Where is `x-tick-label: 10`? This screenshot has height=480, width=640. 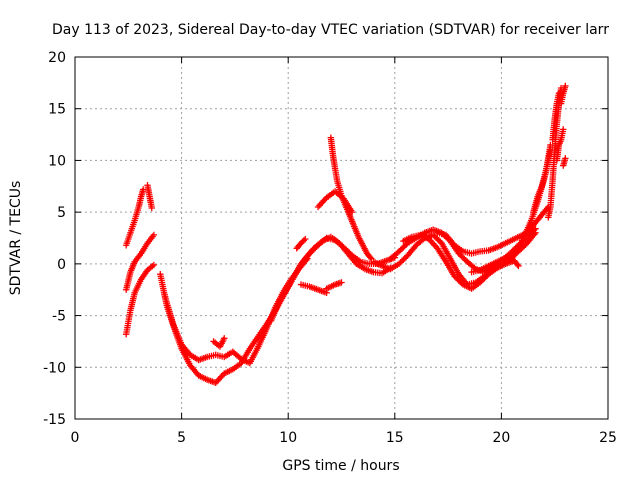 x-tick-label: 10 is located at coordinates (288, 438).